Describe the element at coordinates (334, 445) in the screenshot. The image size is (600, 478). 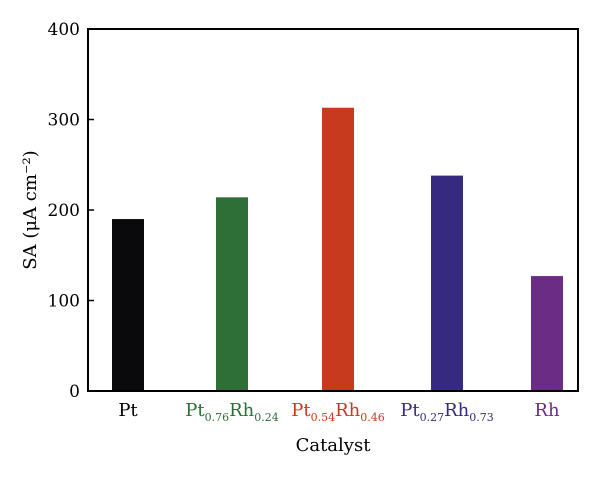
I see `x-axis-title: Catalyst` at that location.